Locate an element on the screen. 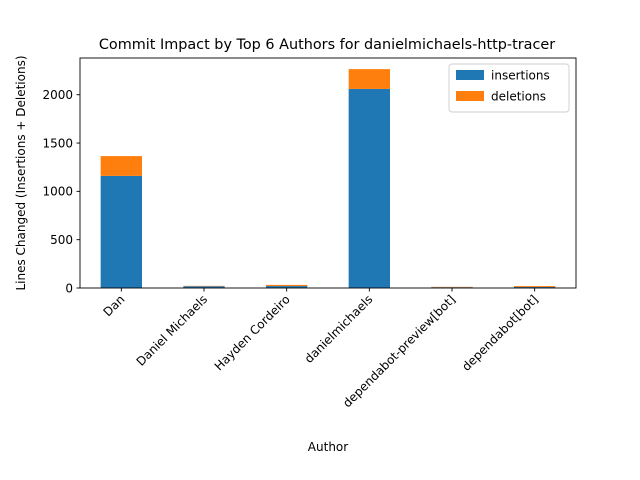 The image size is (640, 480). y-axis-label: Lines Changed (Insertions + Deletions) is located at coordinates (21, 172).